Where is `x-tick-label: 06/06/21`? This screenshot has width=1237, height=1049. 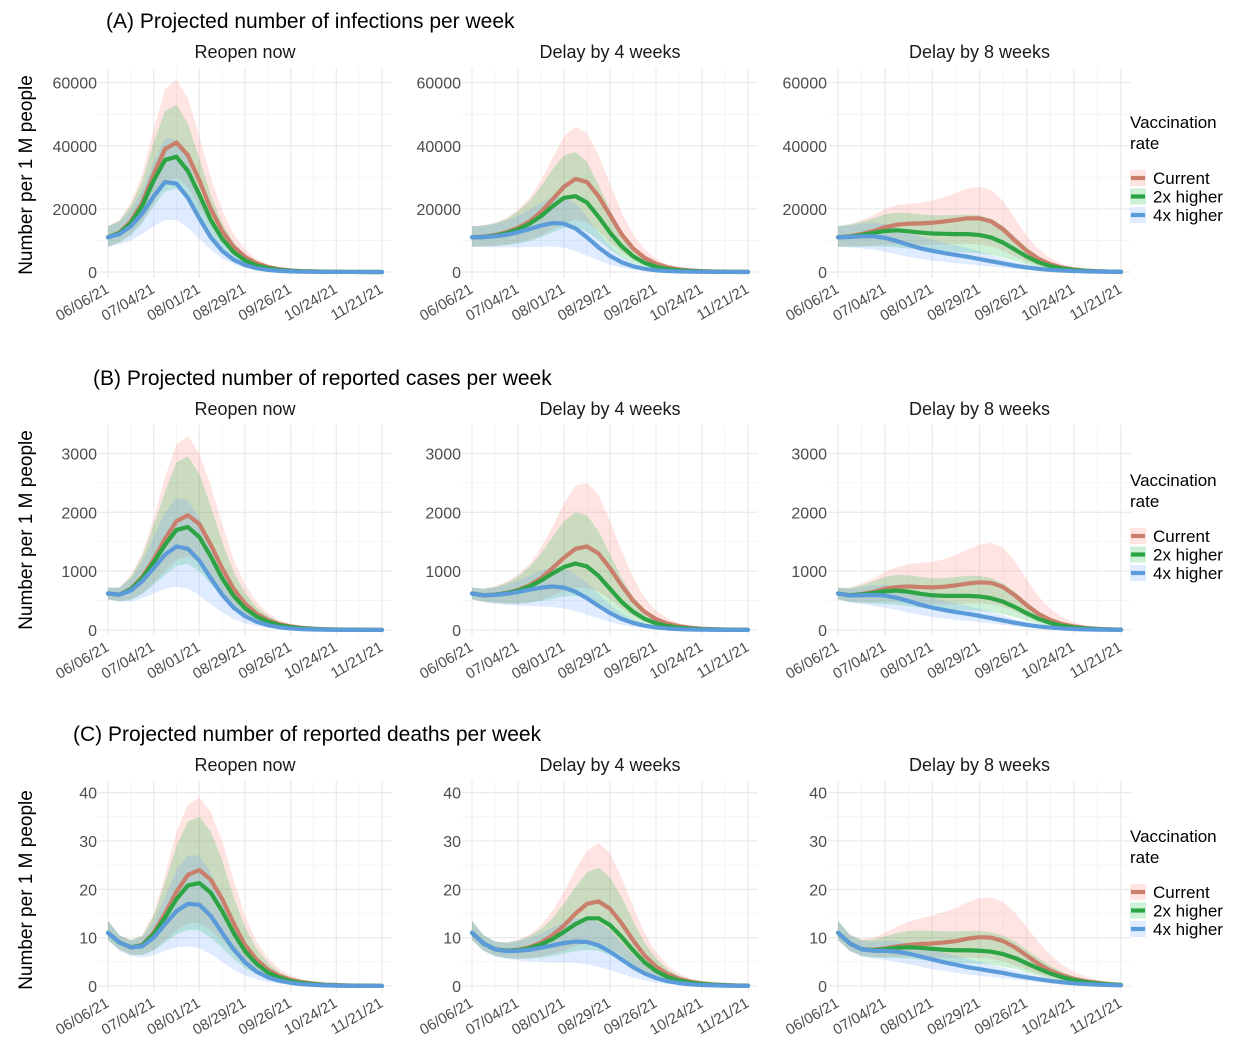
x-tick-label: 06/06/21 is located at coordinates (812, 303).